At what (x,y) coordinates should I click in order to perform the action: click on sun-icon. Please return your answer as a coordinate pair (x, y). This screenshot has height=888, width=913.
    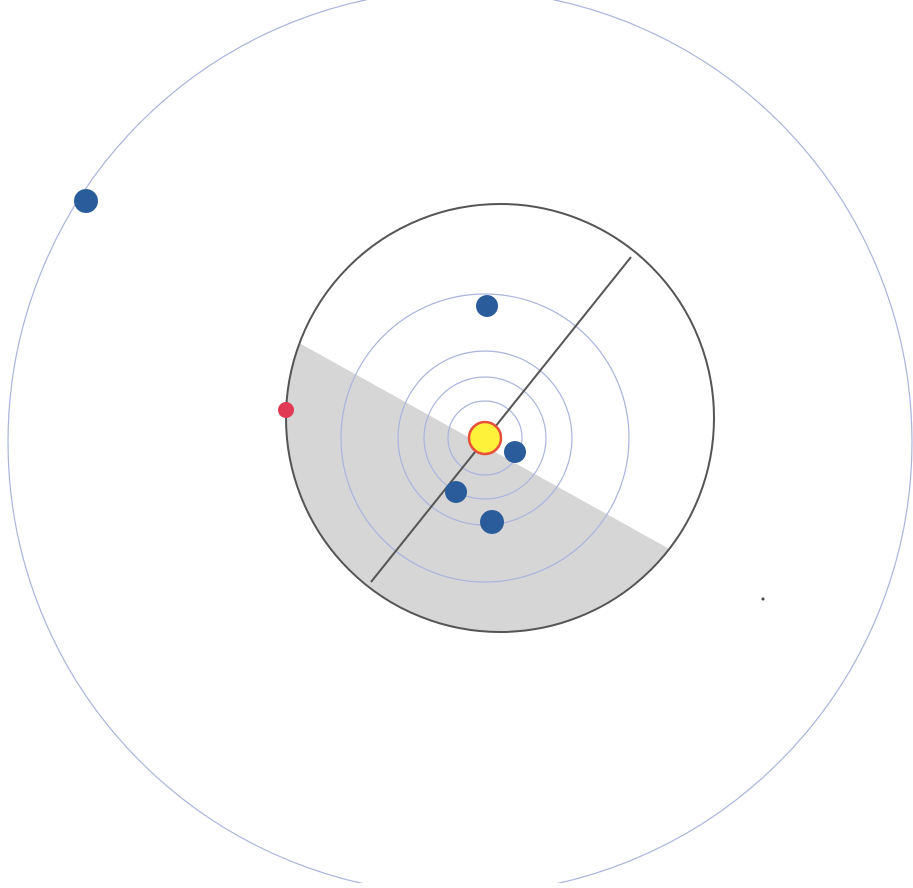
    Looking at the image, I should click on (485, 438).